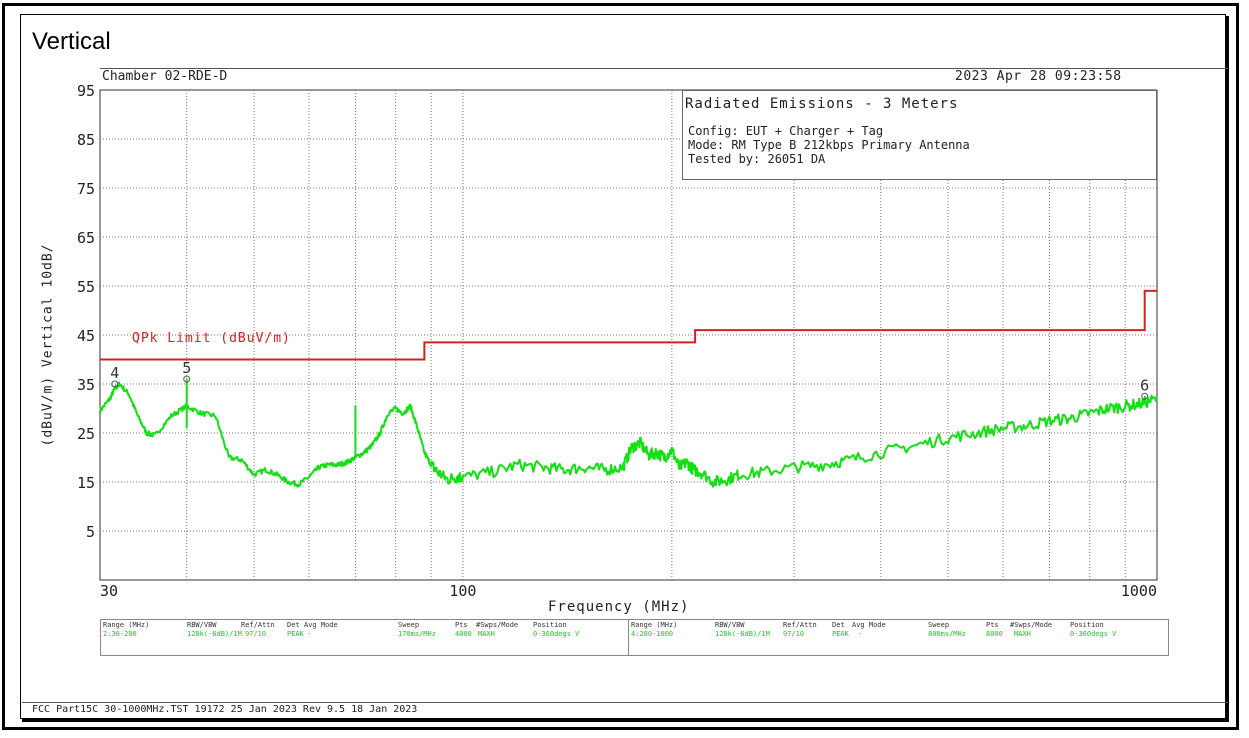 Image resolution: width=1249 pixels, height=738 pixels. What do you see at coordinates (742, 634) in the screenshot?
I see `settings-right-value-rbw: 120k(-6dB)/1M` at bounding box center [742, 634].